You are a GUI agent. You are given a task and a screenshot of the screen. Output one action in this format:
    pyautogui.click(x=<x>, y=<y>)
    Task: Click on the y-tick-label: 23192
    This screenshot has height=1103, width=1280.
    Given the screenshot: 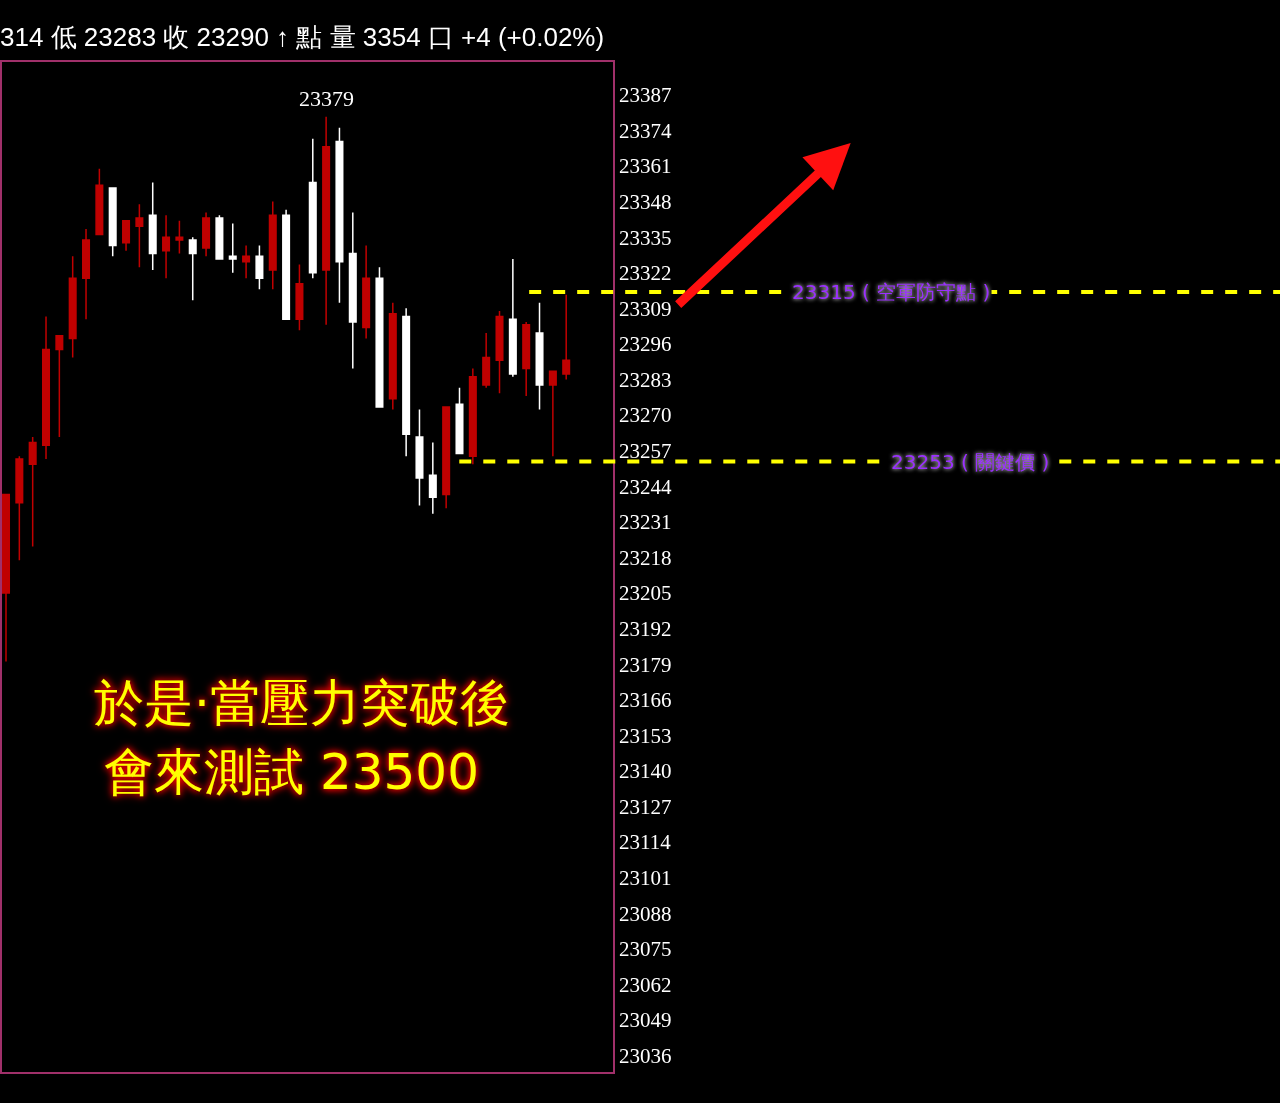 What is the action you would take?
    pyautogui.click(x=645, y=628)
    